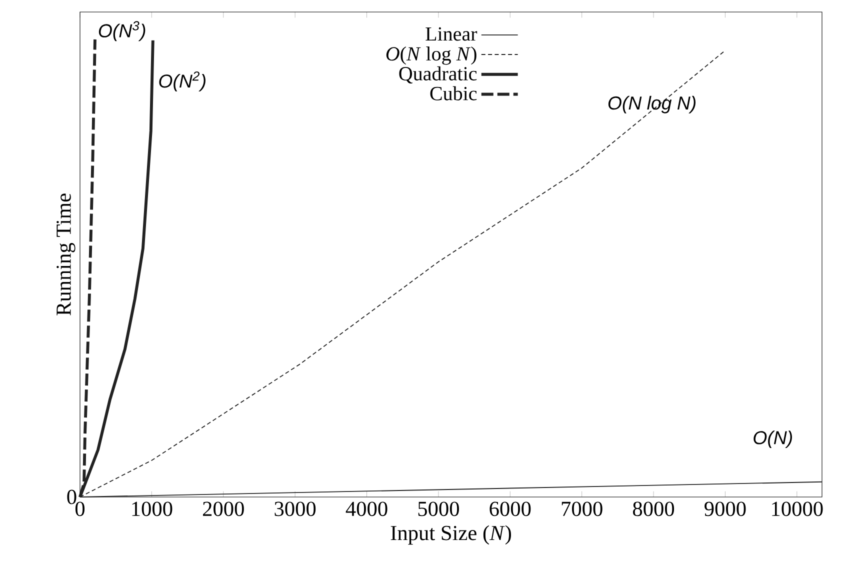  What do you see at coordinates (182, 81) in the screenshot?
I see `annotation: O(N$^{2}$)` at bounding box center [182, 81].